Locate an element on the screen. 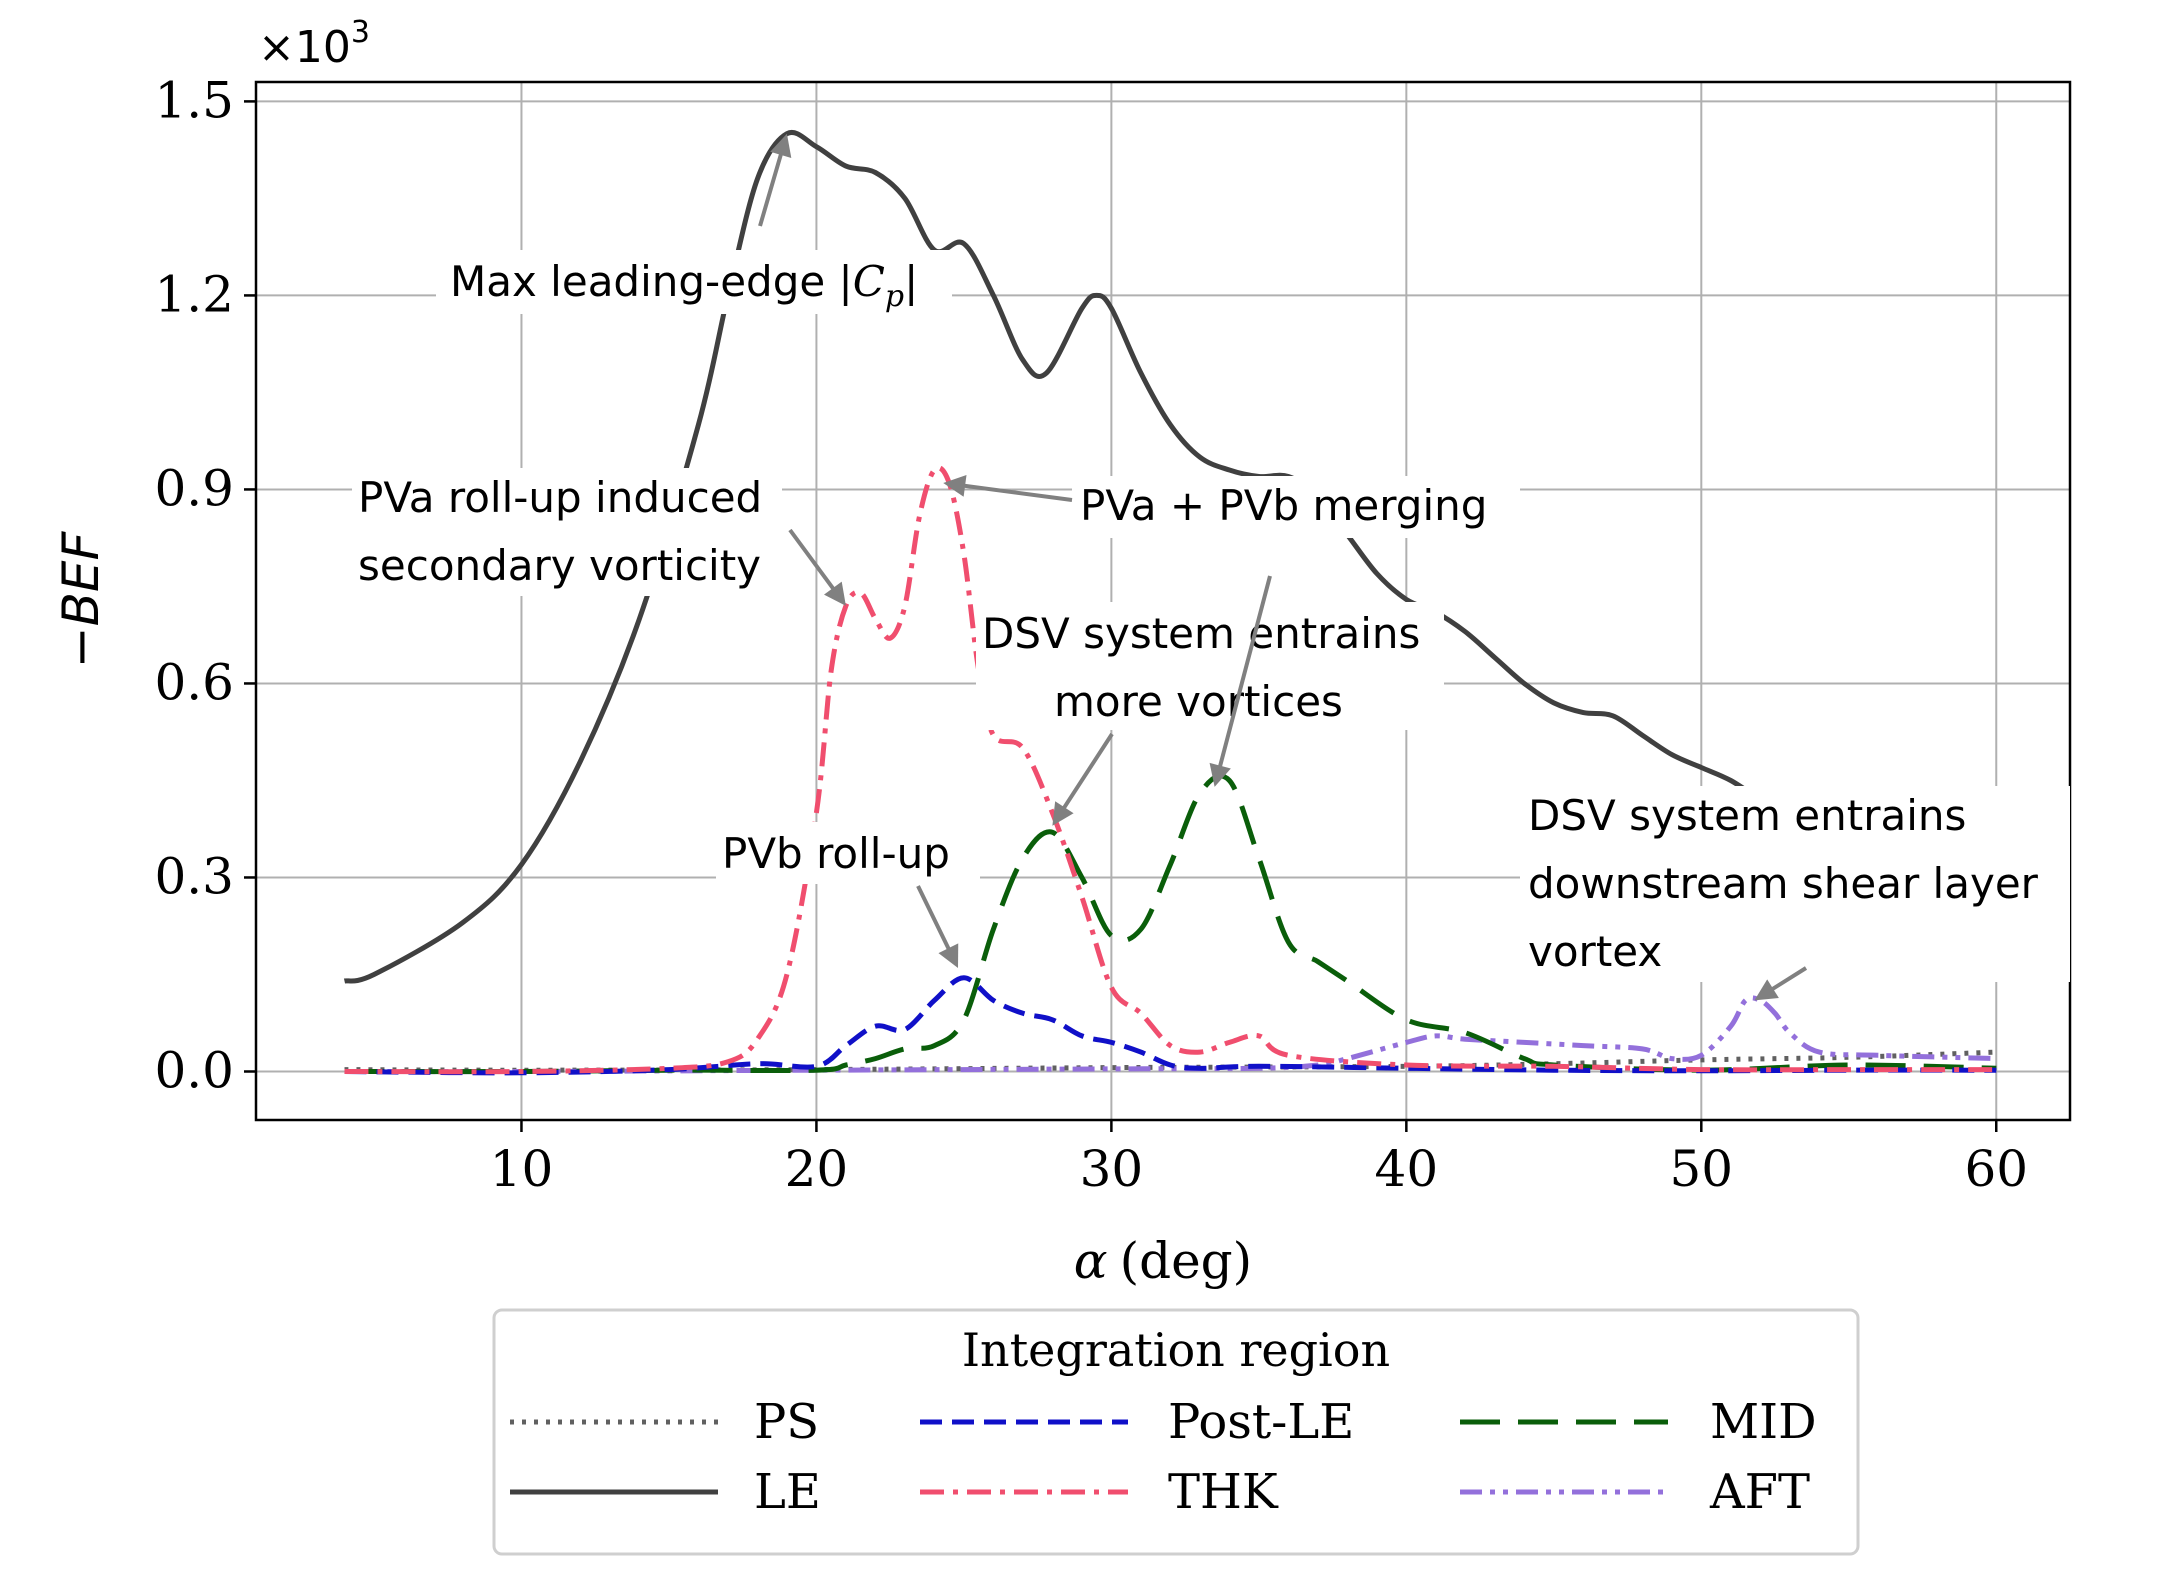 The width and height of the screenshot is (2162, 1581). series-line-ps is located at coordinates (1170, 1061).